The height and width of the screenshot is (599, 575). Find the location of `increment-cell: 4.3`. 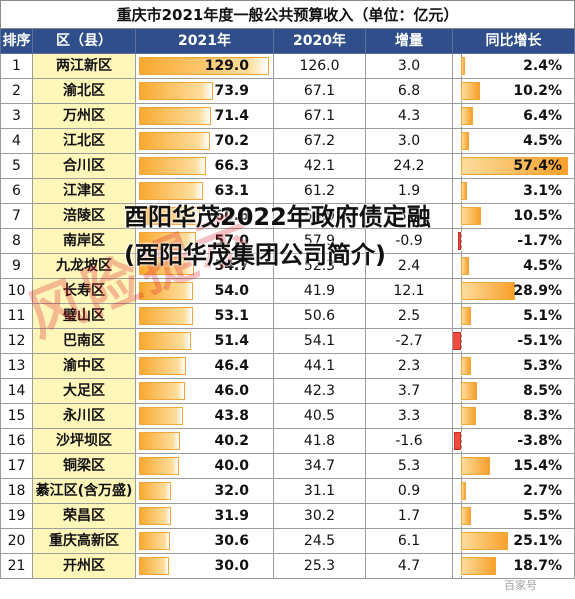

increment-cell: 4.3 is located at coordinates (409, 116).